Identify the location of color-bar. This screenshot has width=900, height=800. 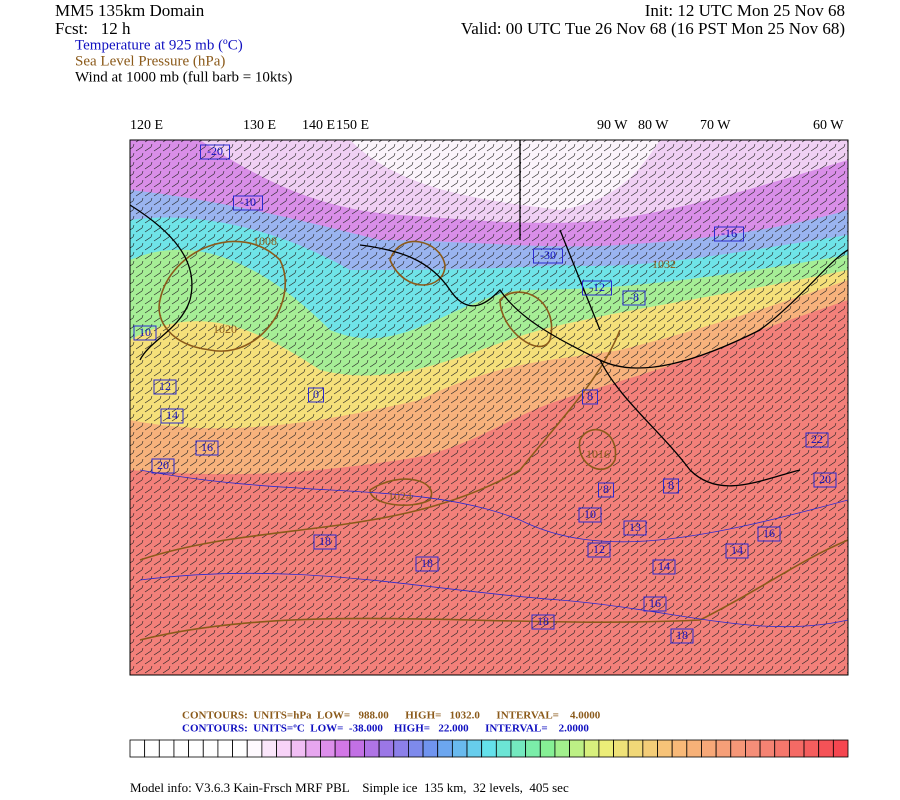
(489, 748).